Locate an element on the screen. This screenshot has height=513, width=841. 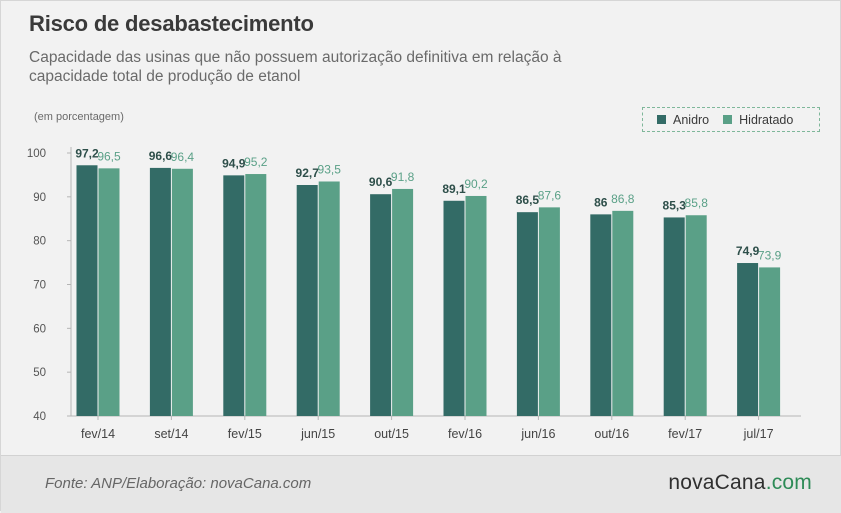
data-label-anidro: 94,9 is located at coordinates (234, 163).